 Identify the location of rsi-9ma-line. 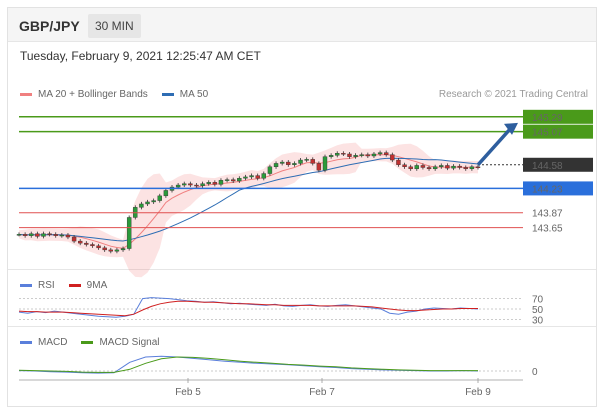
(248, 308).